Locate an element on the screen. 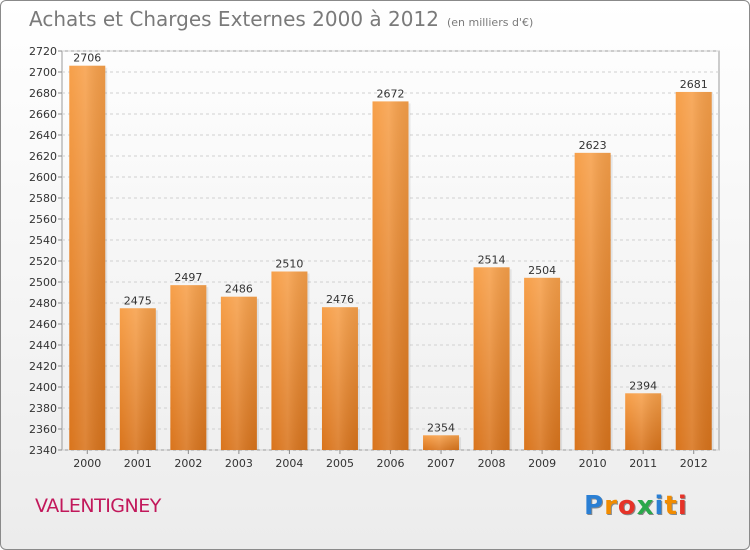 The height and width of the screenshot is (550, 750). y-tick-label: 2380 is located at coordinates (43, 408).